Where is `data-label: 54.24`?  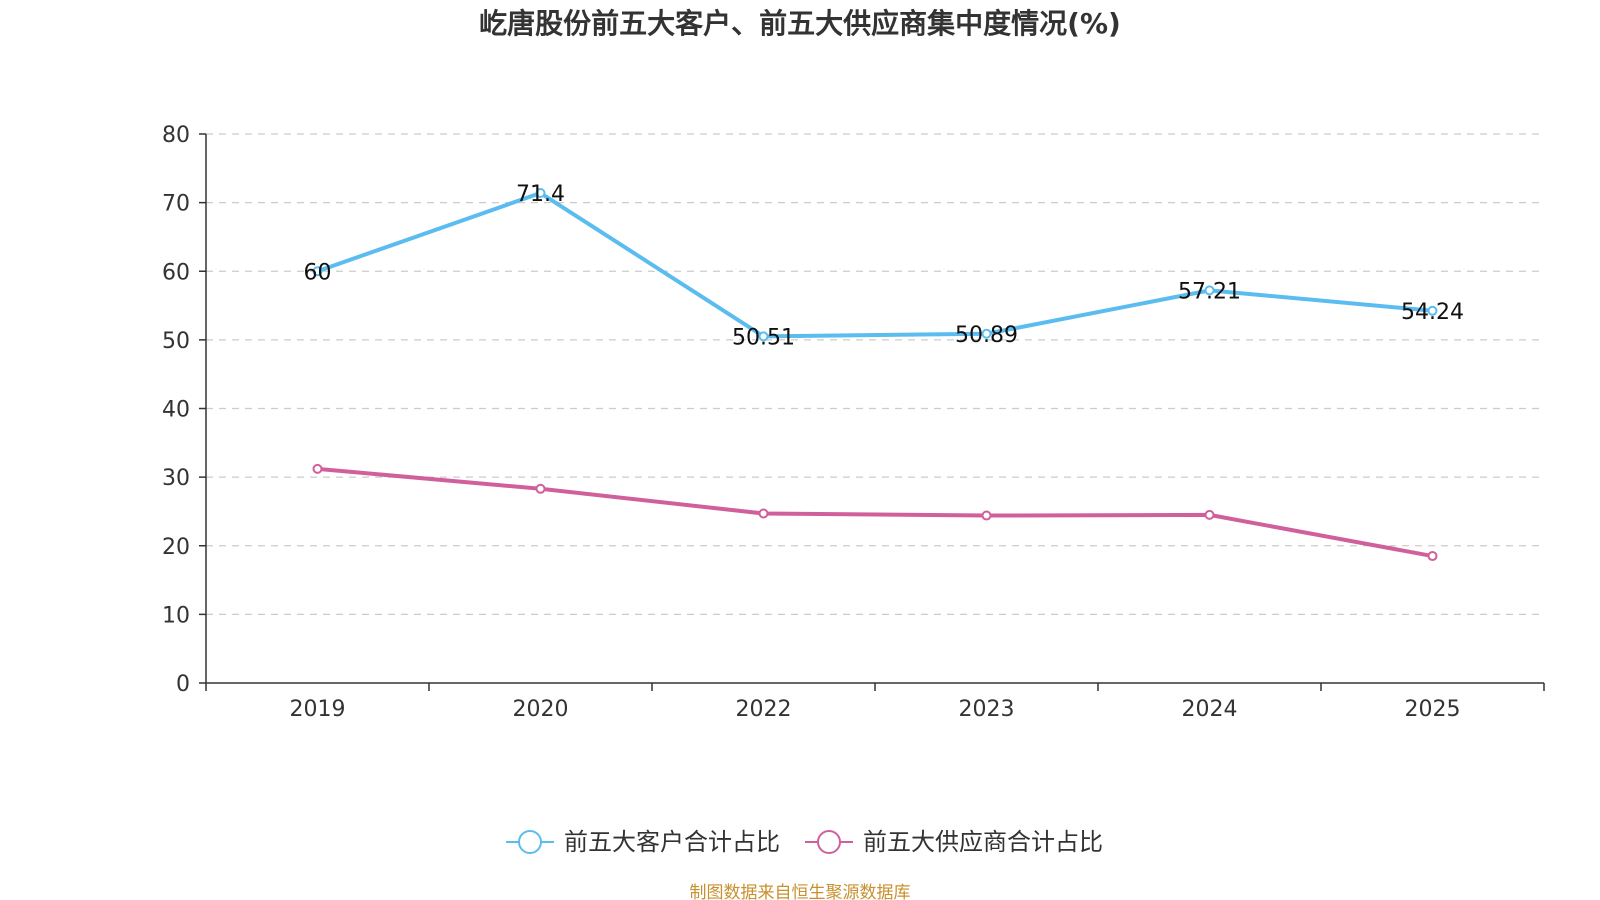
data-label: 54.24 is located at coordinates (1432, 312).